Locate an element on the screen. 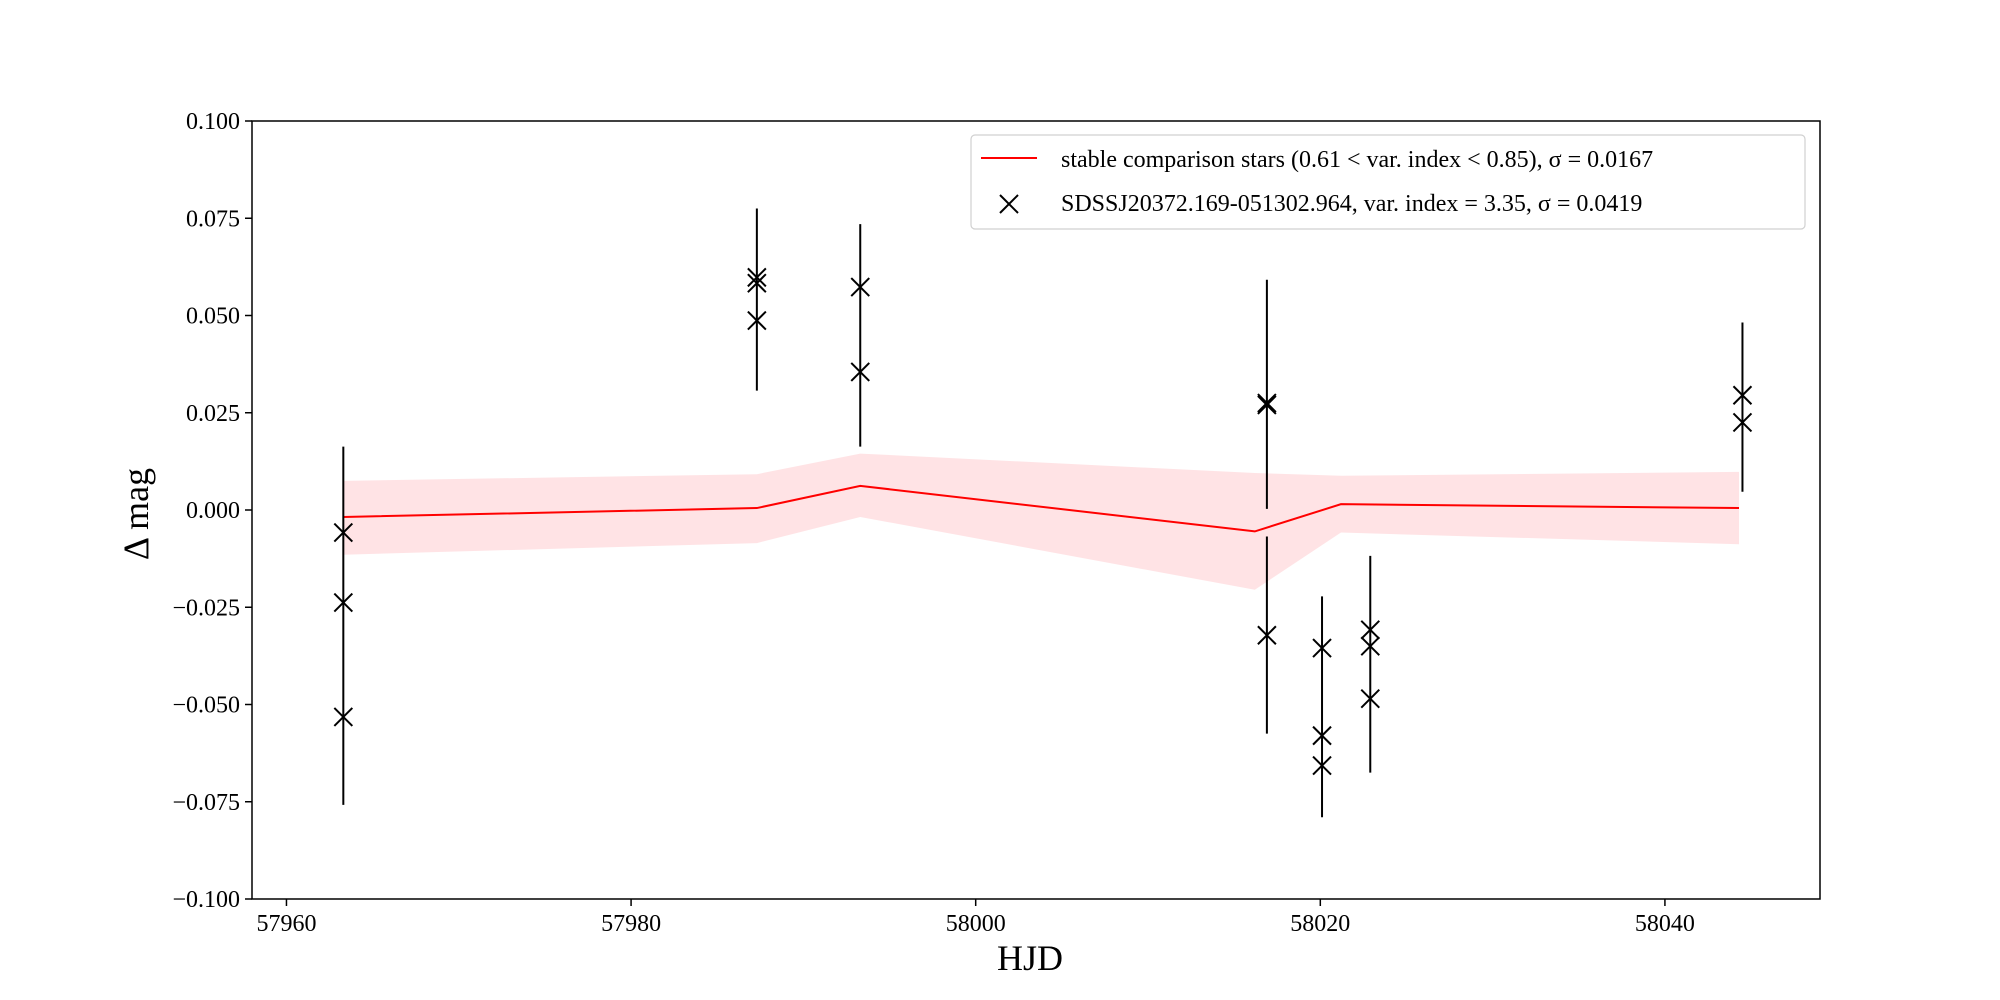  legend-target-marker is located at coordinates (1009, 204).